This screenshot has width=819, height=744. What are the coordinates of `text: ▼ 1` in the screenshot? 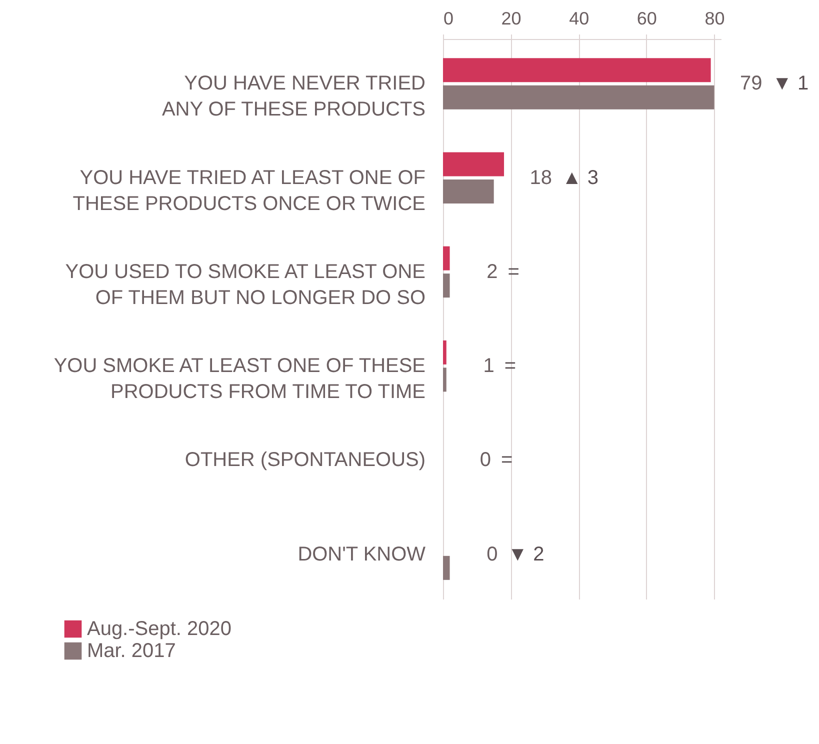 It's located at (790, 83).